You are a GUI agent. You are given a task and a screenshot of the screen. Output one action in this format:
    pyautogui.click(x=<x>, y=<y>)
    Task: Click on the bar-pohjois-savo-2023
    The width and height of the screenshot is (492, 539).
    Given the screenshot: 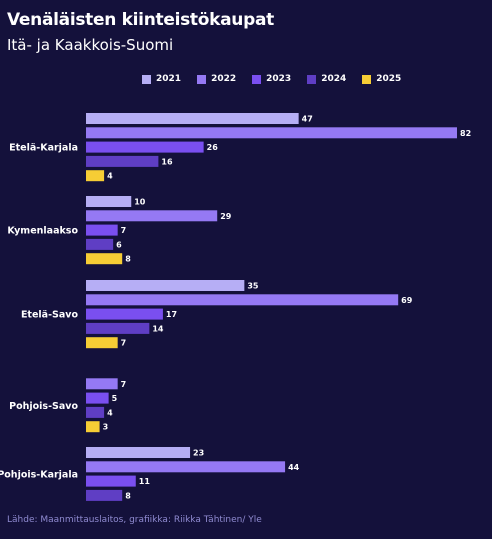 What is the action you would take?
    pyautogui.click(x=97, y=398)
    